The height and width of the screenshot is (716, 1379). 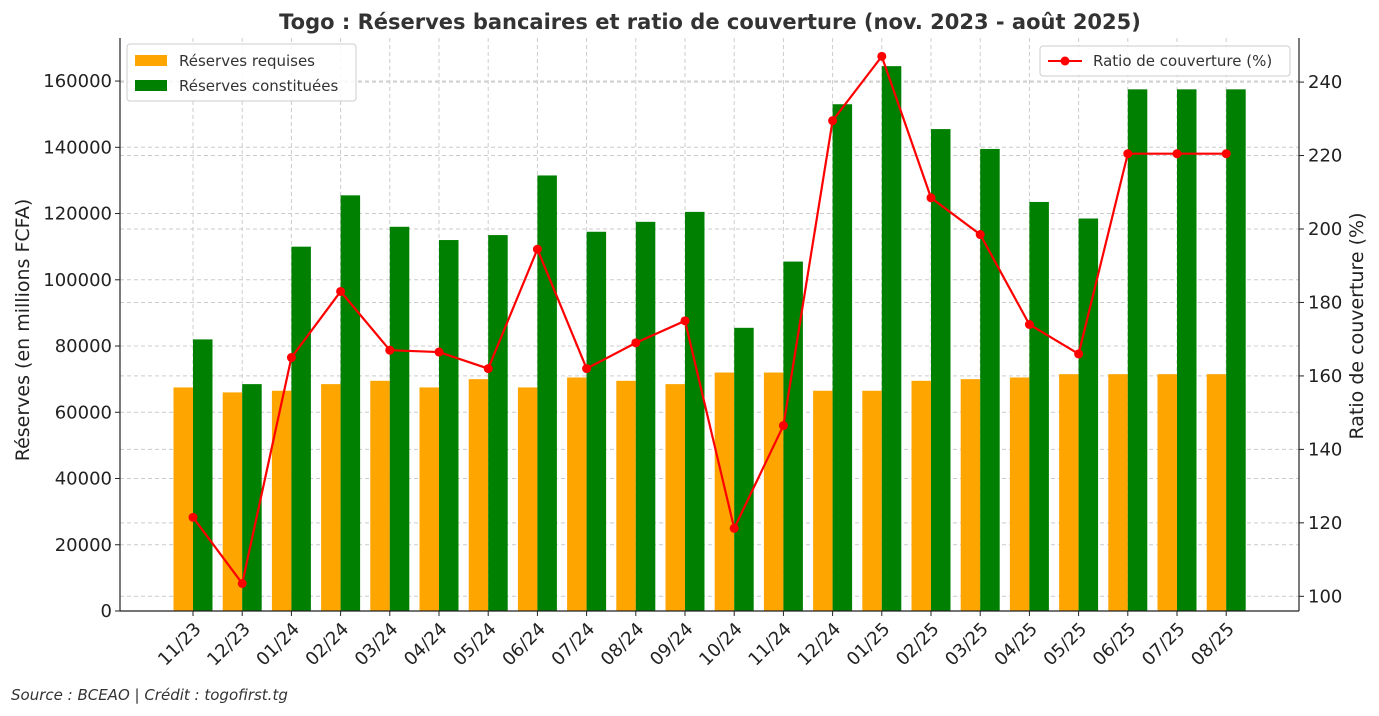 I want to click on x-tick-label: 06/25, so click(x=1115, y=645).